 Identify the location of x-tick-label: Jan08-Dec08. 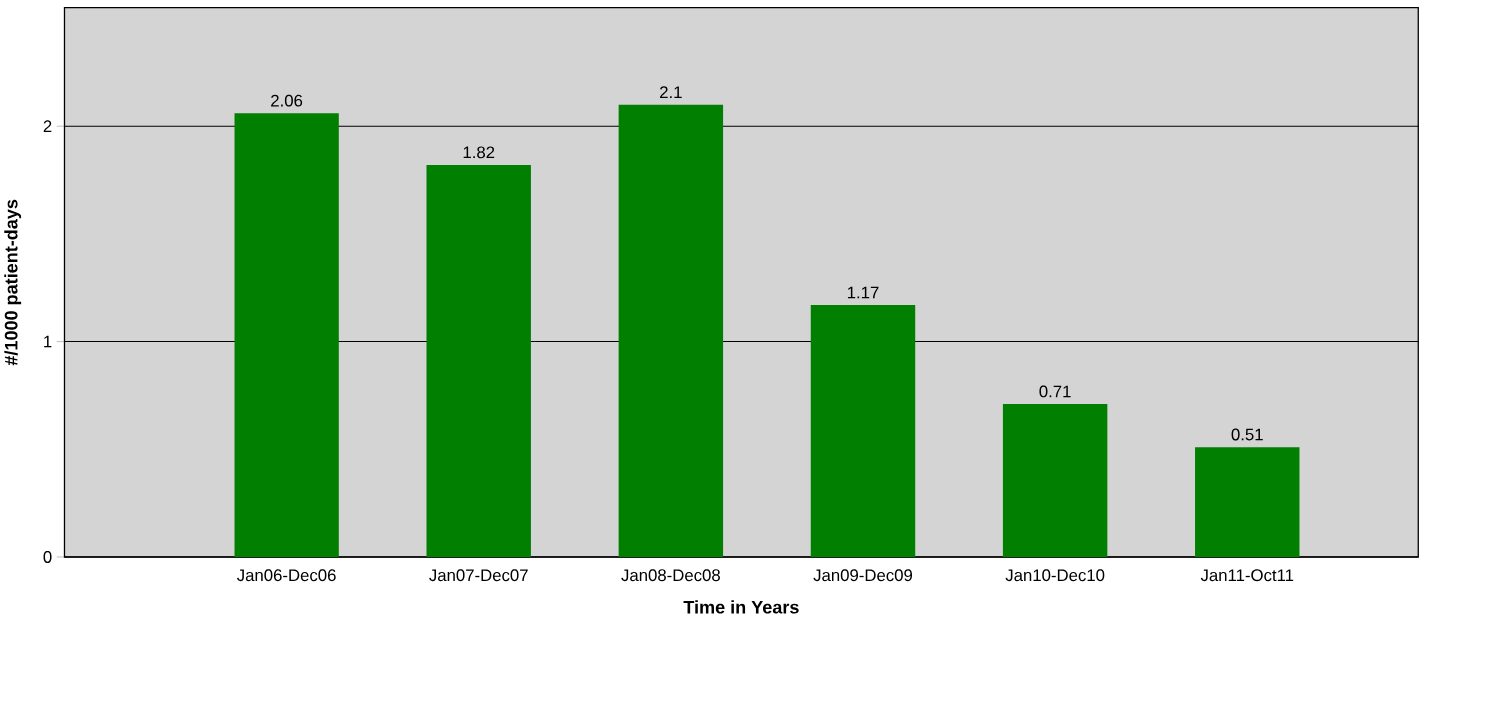
(670, 575).